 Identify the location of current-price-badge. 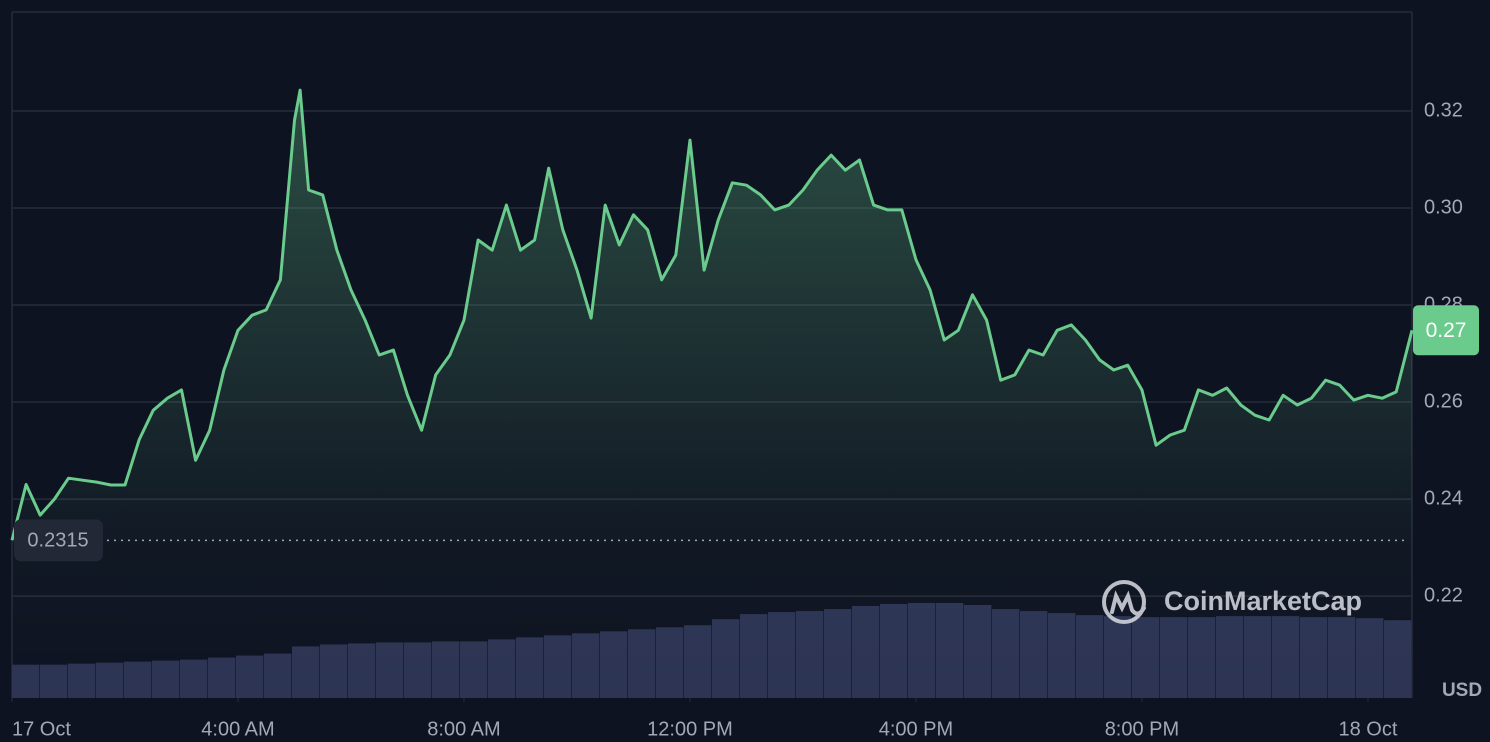
(1446, 330).